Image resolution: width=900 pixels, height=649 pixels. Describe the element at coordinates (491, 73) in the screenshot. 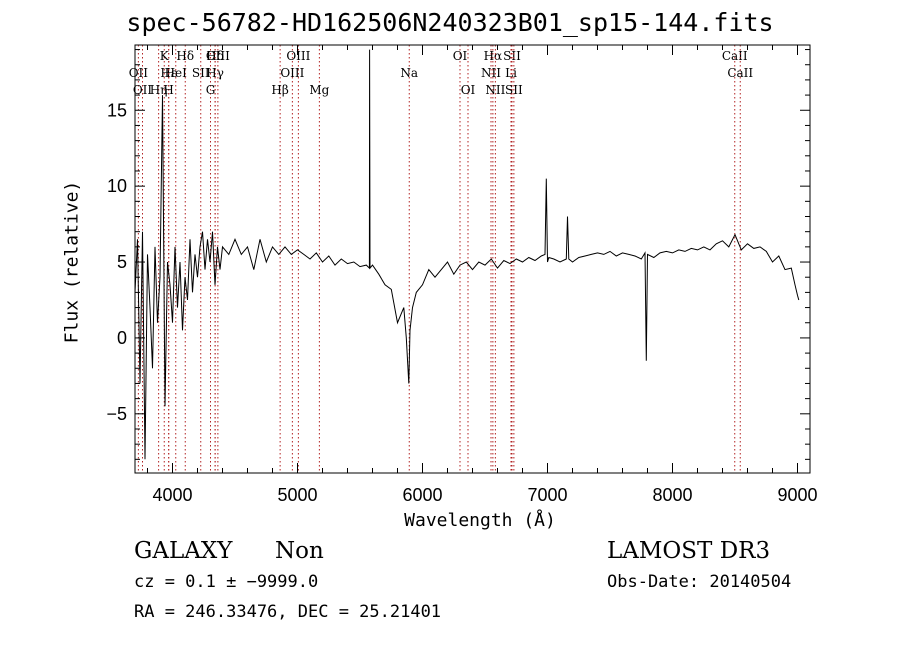

I see `line-label-20: NII` at that location.